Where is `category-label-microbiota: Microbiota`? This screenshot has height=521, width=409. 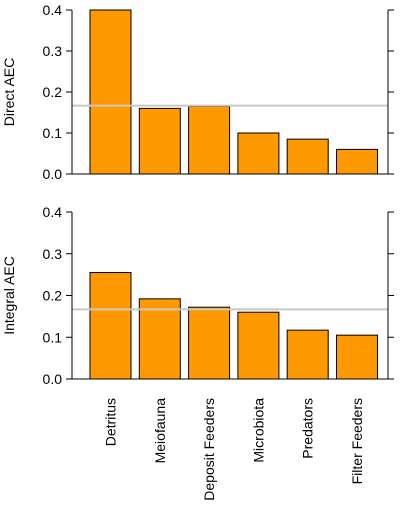
category-label-microbiota: Microbiota is located at coordinates (258, 430).